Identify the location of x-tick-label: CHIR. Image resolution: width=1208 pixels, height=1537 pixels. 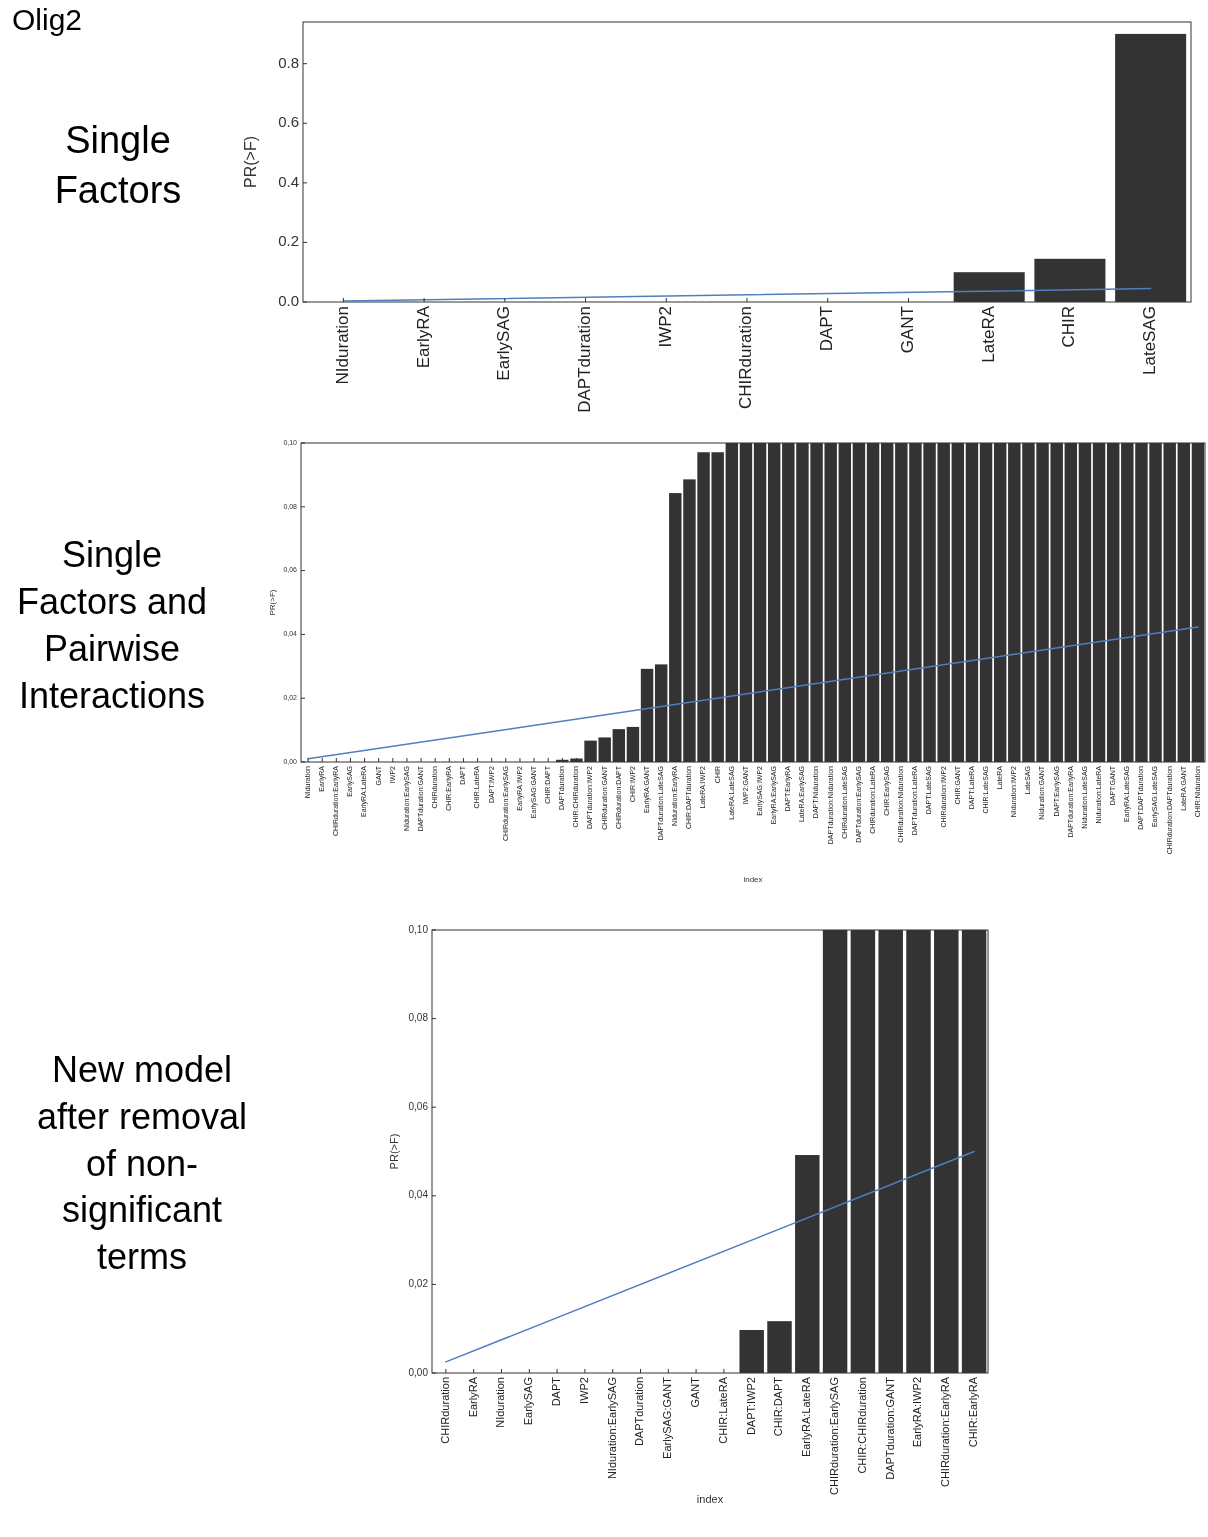
(1069, 327).